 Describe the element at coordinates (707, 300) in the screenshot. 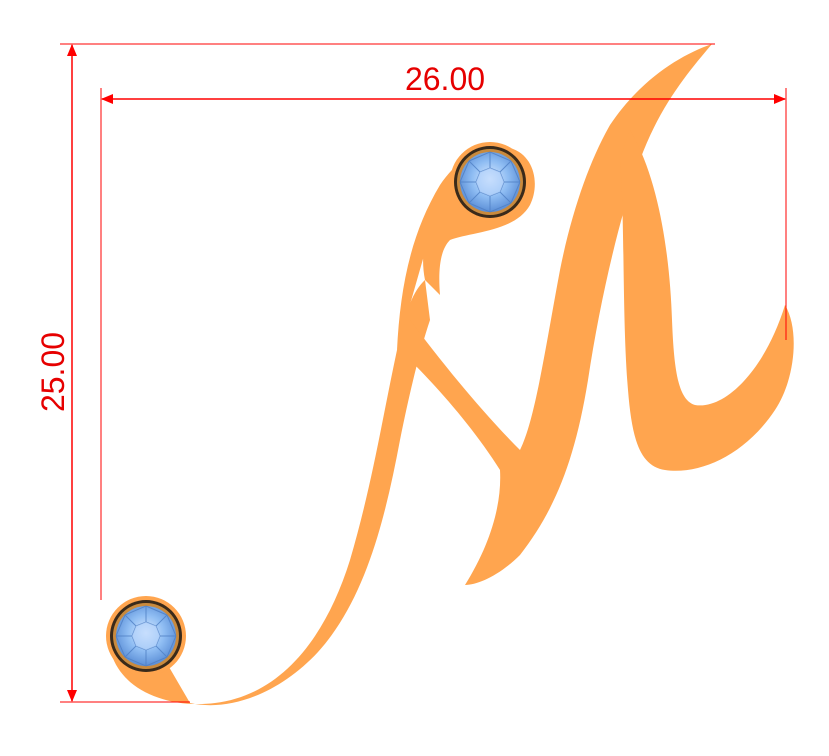

I see `m-right-stroke` at that location.